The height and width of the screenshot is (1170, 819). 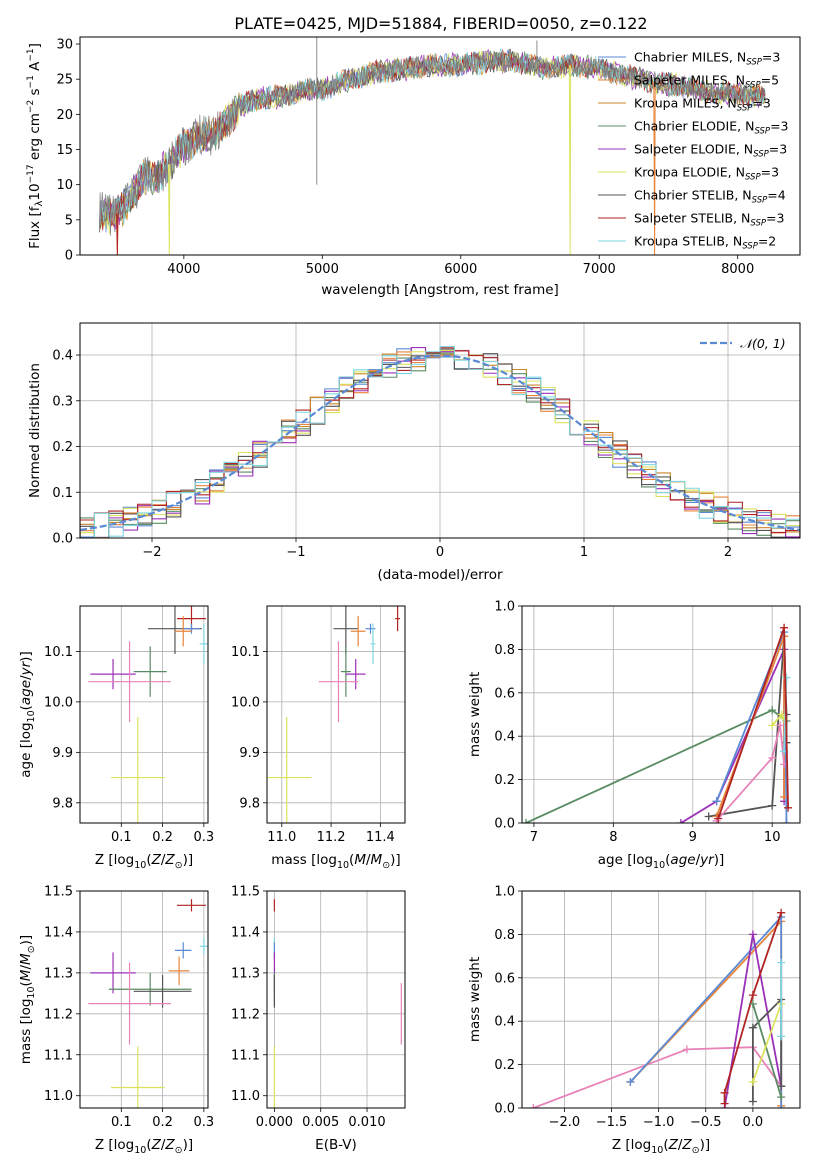 What do you see at coordinates (162, 1122) in the screenshot?
I see `x-tick-label: 0.2` at bounding box center [162, 1122].